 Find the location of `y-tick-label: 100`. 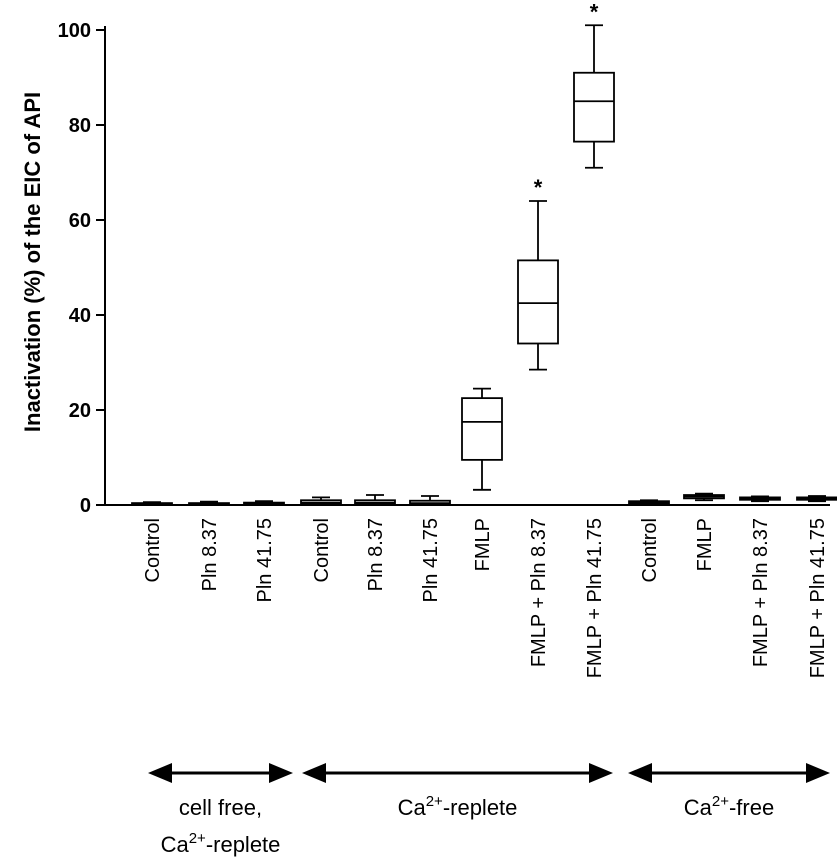

y-tick-label: 100 is located at coordinates (74, 31).